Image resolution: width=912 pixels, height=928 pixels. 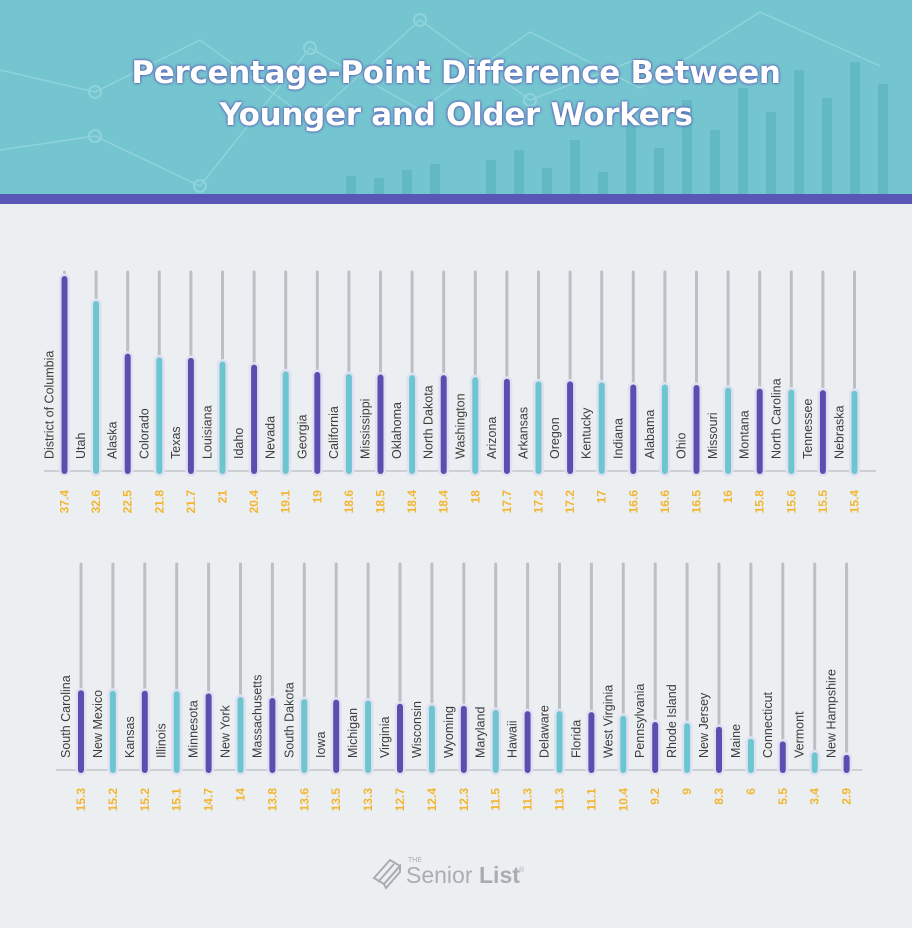 What do you see at coordinates (381, 502) in the screenshot?
I see `value-label: 18.5` at bounding box center [381, 502].